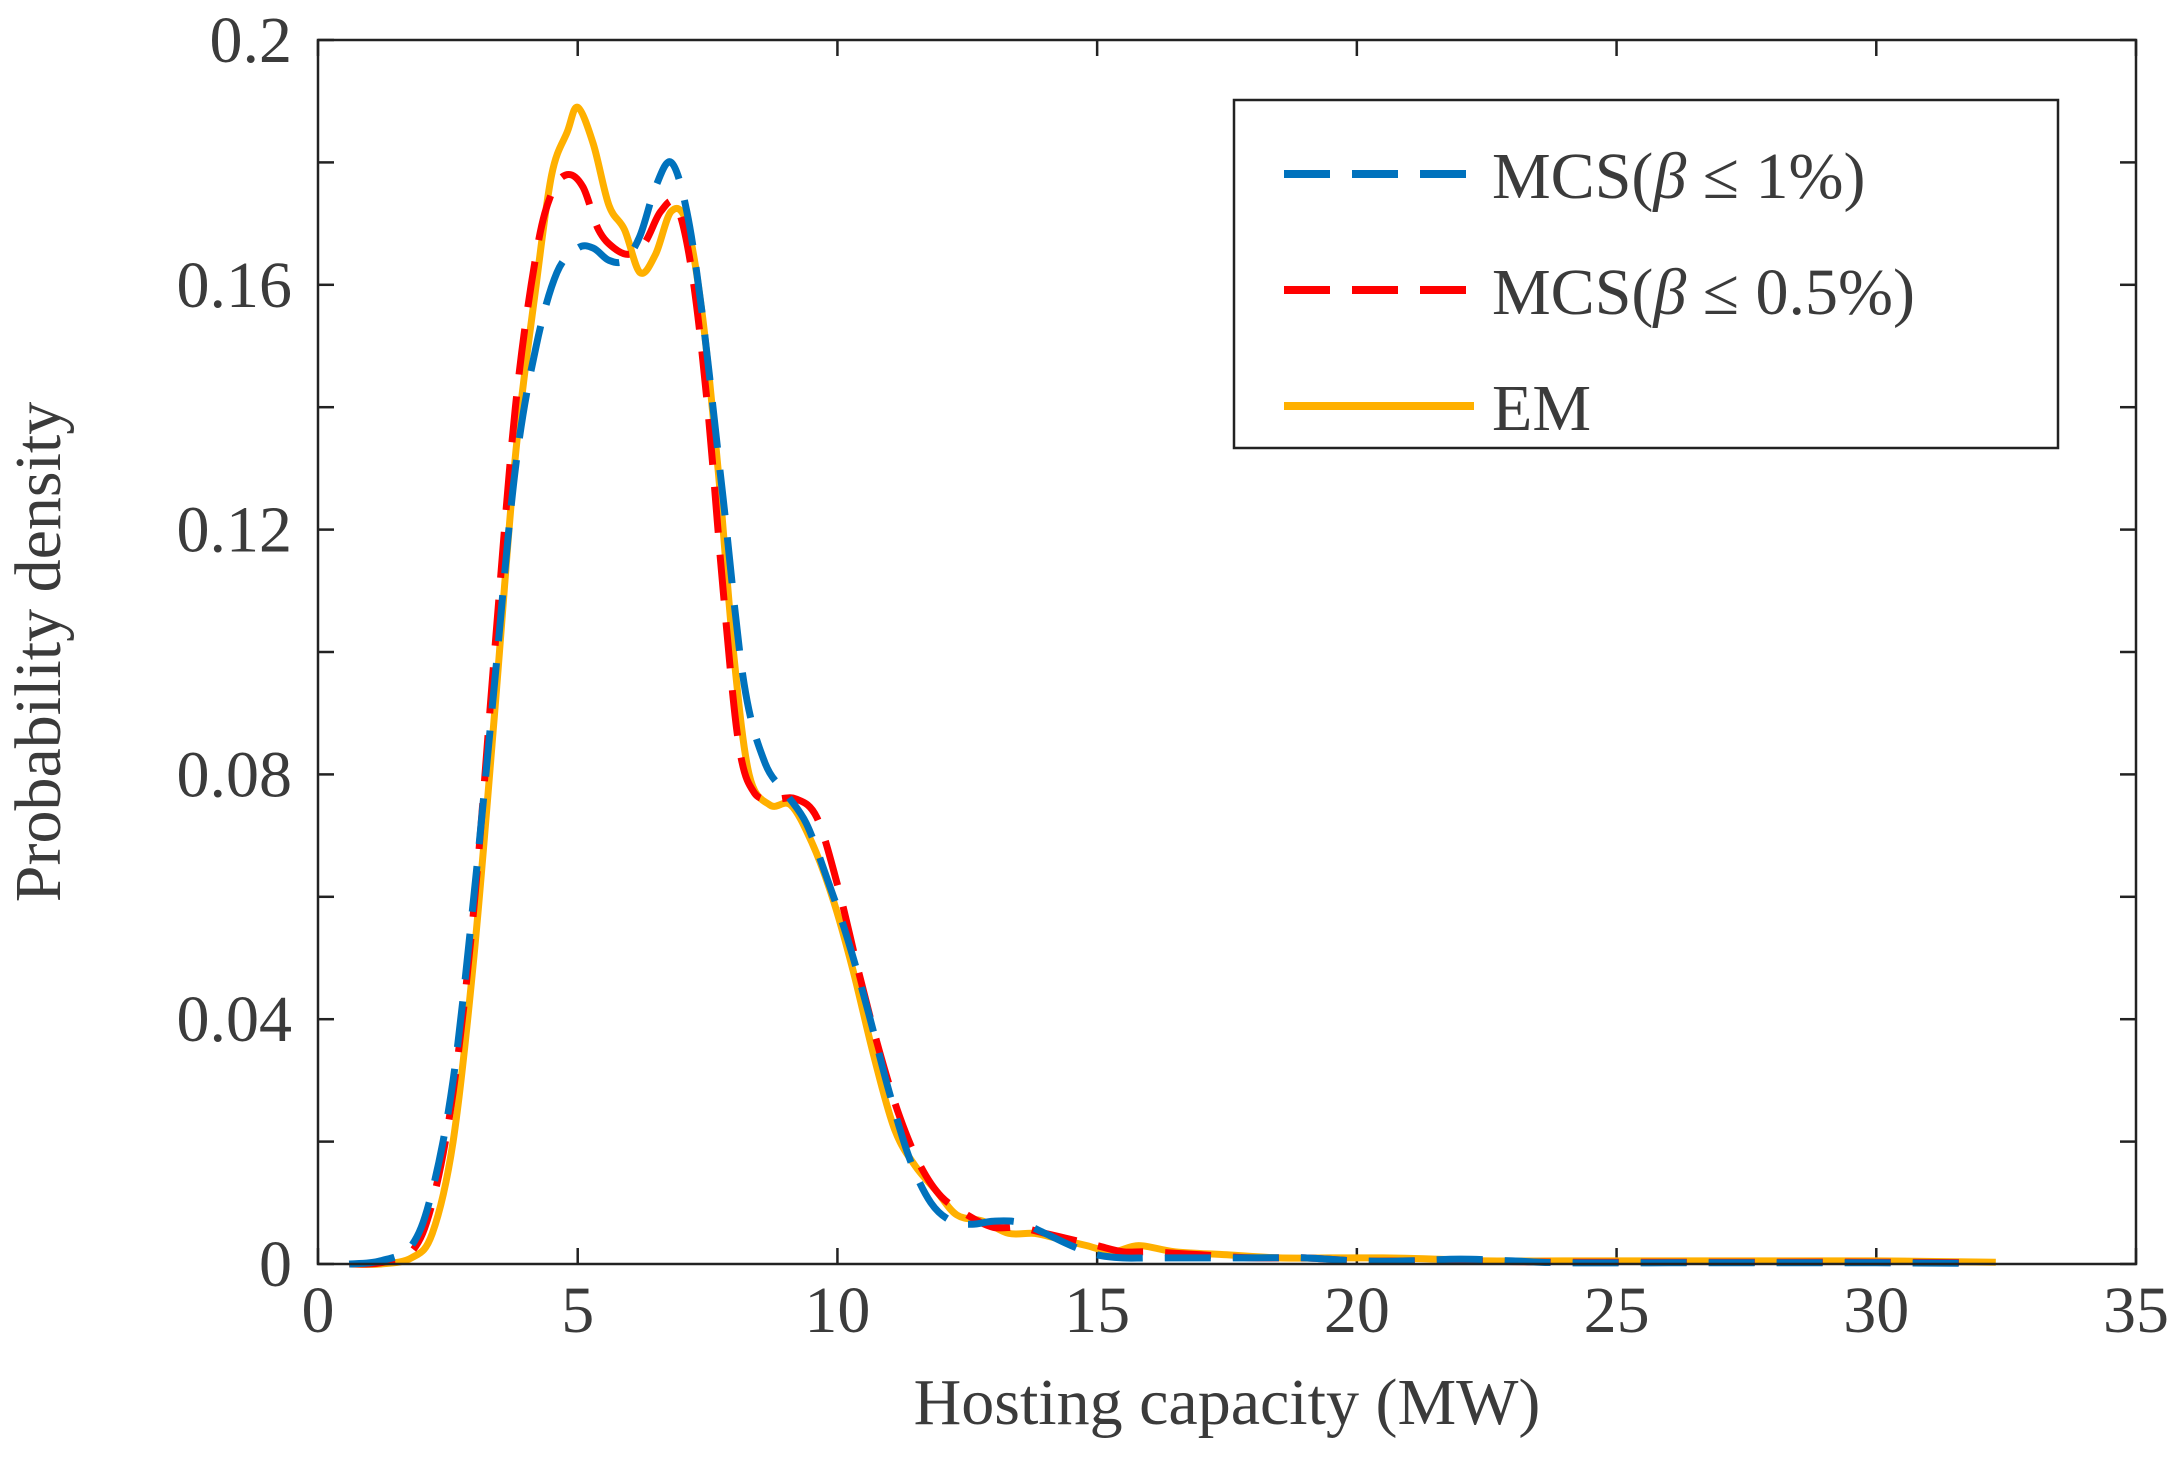 The height and width of the screenshot is (1476, 2180). I want to click on legend: MCS(β ≤ 1%)MCS(β ≤ 0.5%)EM, so click(1646, 274).